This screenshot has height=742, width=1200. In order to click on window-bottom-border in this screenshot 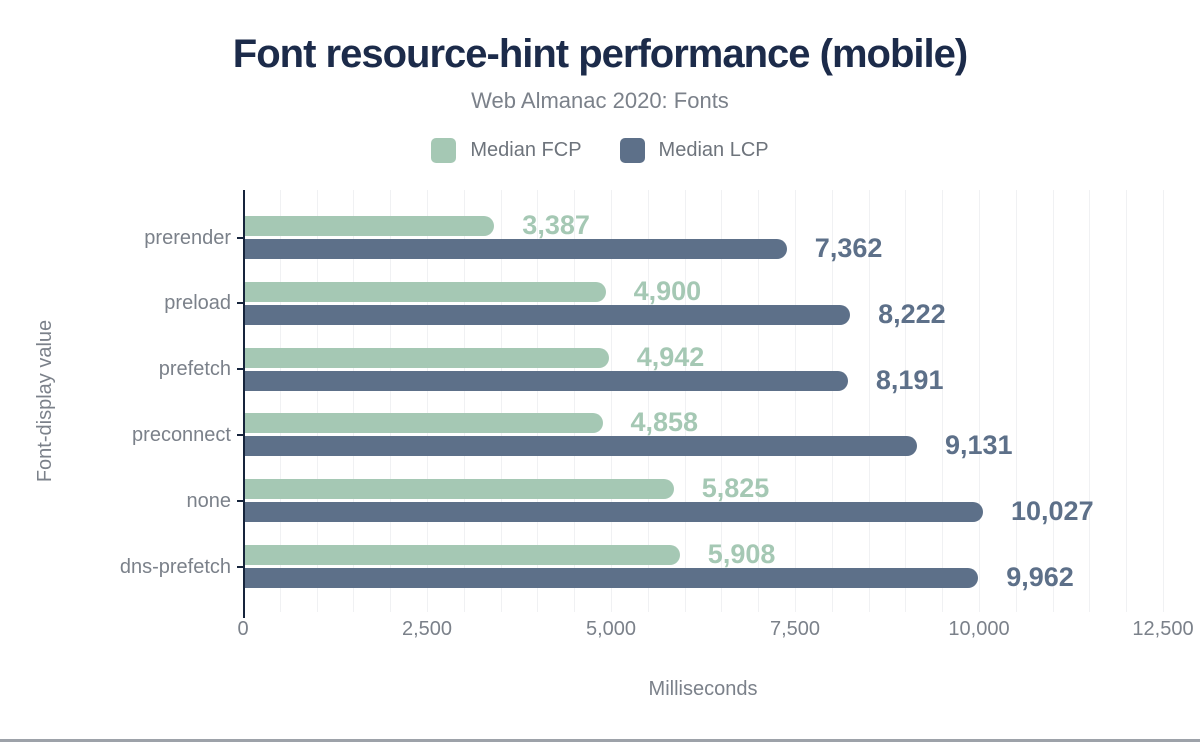, I will do `click(600, 740)`.